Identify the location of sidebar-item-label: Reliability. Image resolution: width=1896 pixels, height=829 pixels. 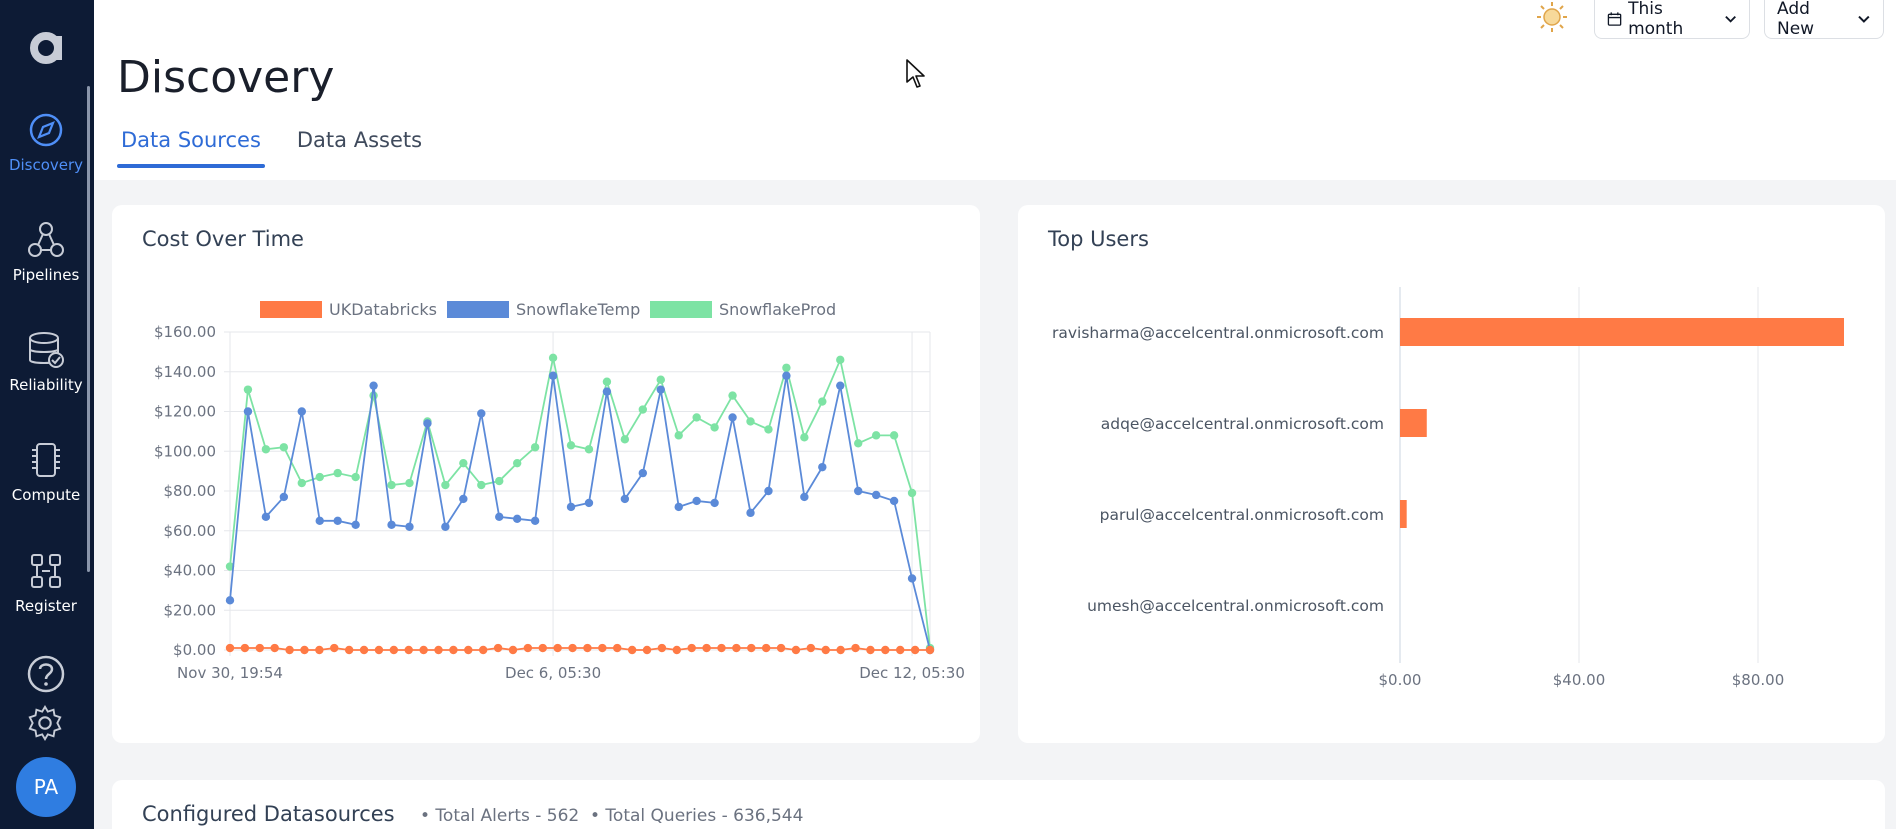
(46, 385).